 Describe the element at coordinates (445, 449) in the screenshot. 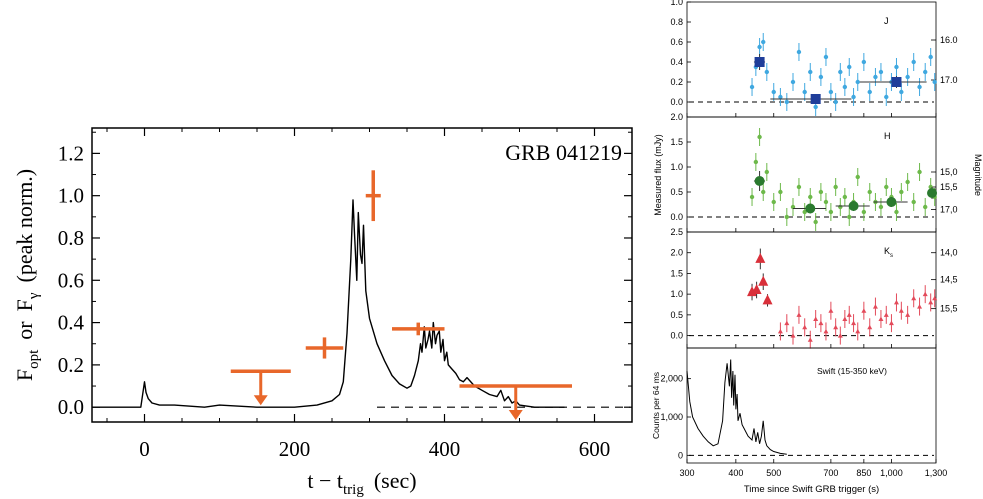

I see `x-tick-label: 400` at that location.